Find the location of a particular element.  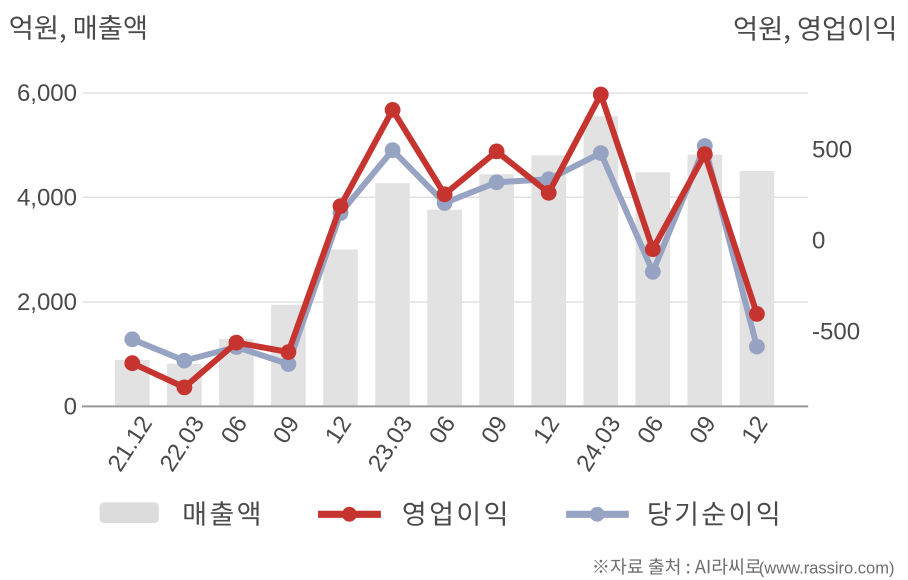

svg-text: 4,000 is located at coordinates (47, 197).